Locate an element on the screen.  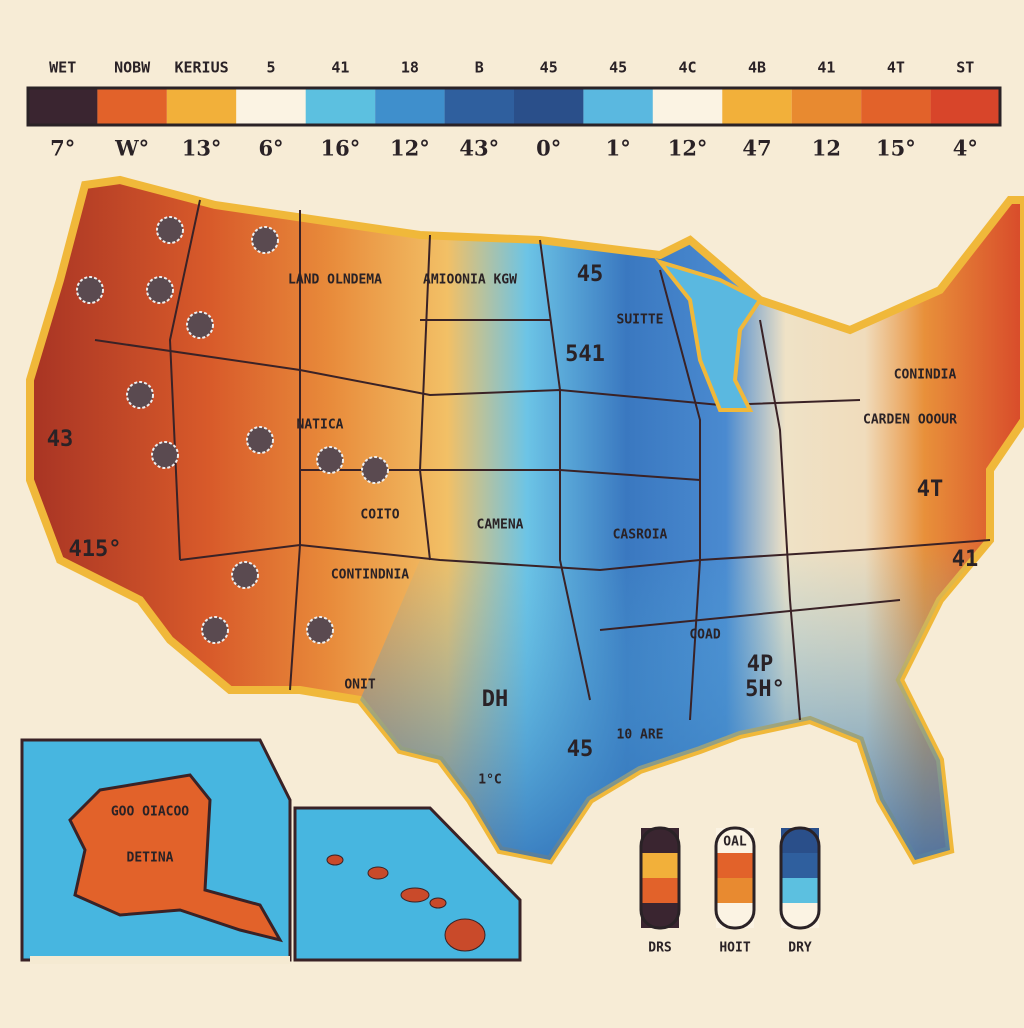
map-label: 1°C is located at coordinates (489, 780).